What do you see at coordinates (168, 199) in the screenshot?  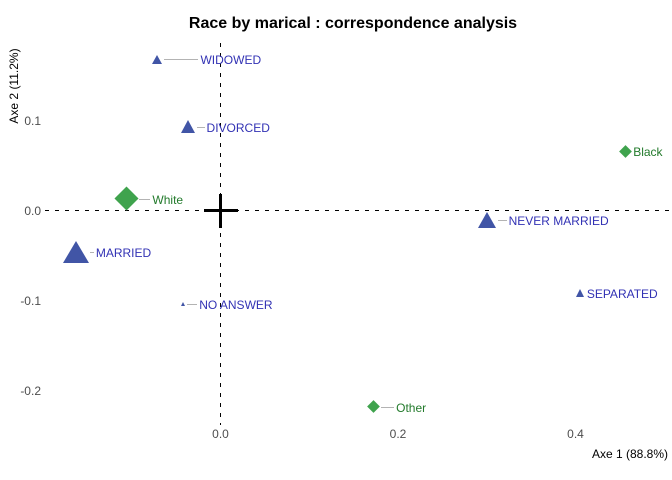 I see `white-point-label: White` at bounding box center [168, 199].